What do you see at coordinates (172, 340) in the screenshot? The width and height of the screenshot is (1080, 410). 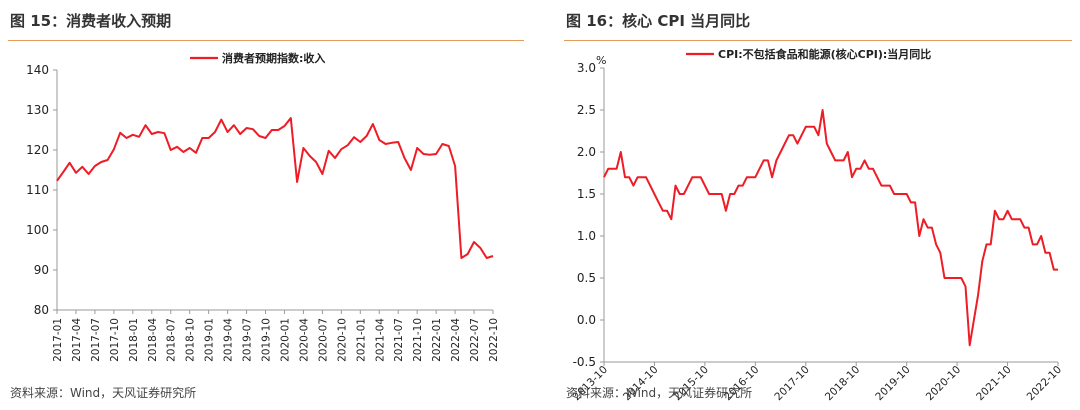 I see `x-tick-label: 2018-07` at bounding box center [172, 340].